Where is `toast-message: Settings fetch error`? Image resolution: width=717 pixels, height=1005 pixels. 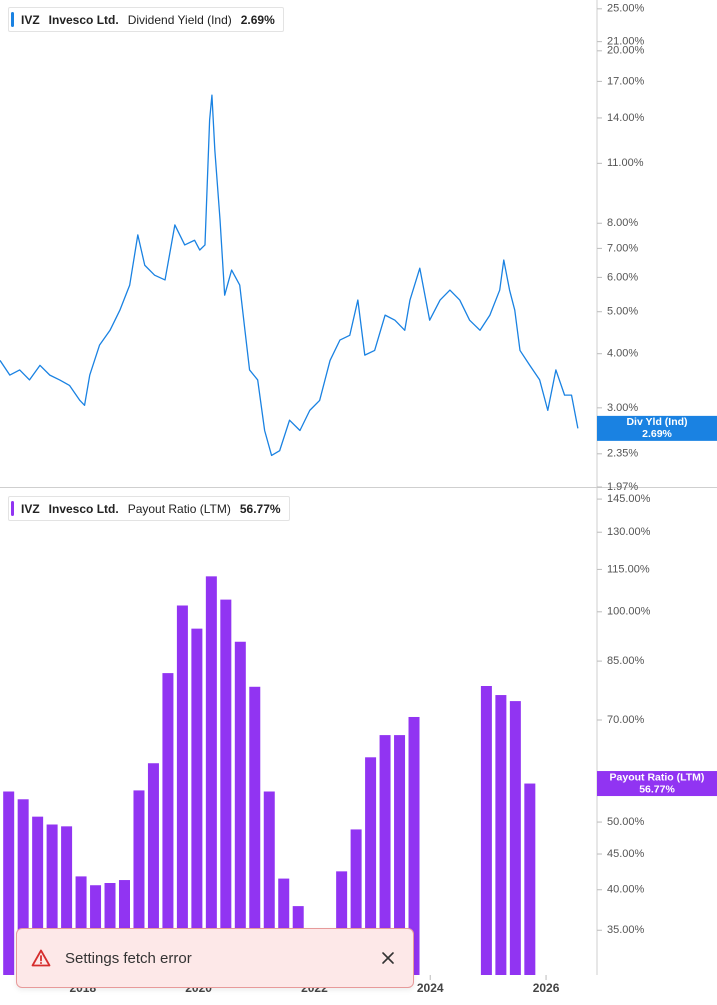
toast-message: Settings fetch error is located at coordinates (128, 958).